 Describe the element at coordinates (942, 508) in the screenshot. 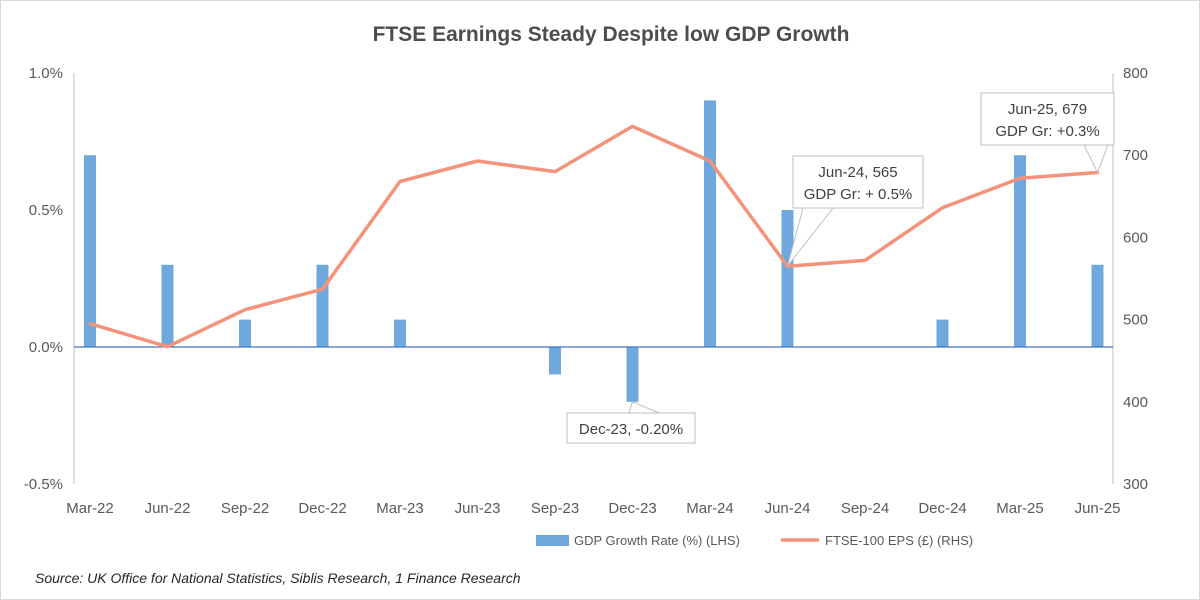

I see `x-tick-label: Dec-24` at that location.